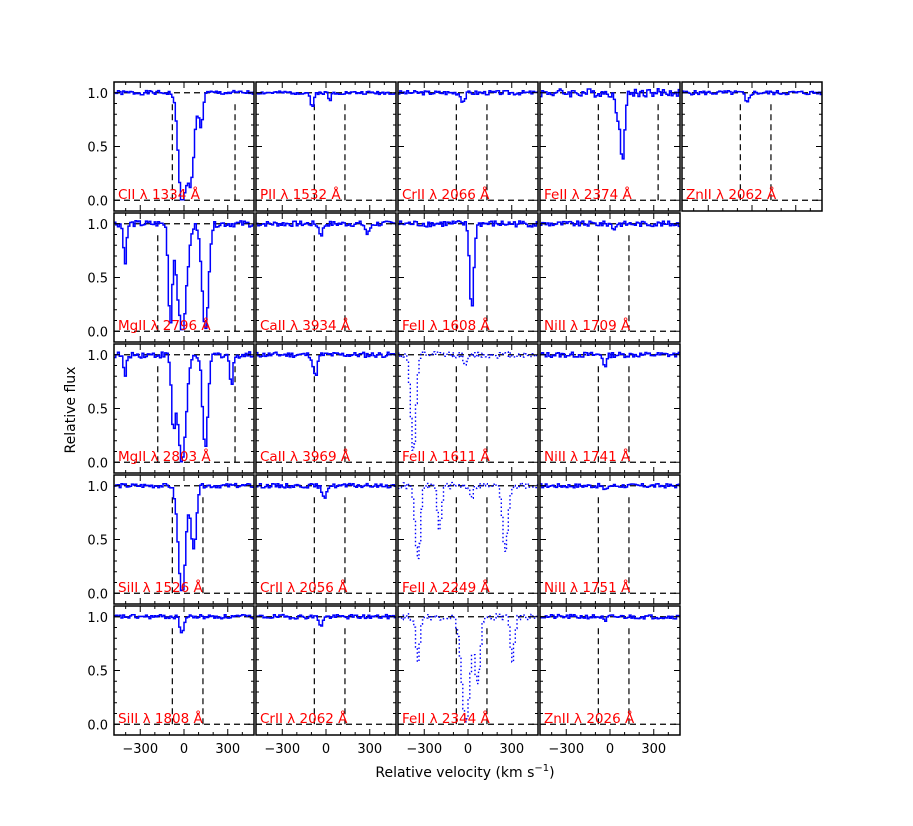 This screenshot has height=826, width=913. I want to click on panel-niii-1751: NiII λ 1751 Å, so click(610, 539).